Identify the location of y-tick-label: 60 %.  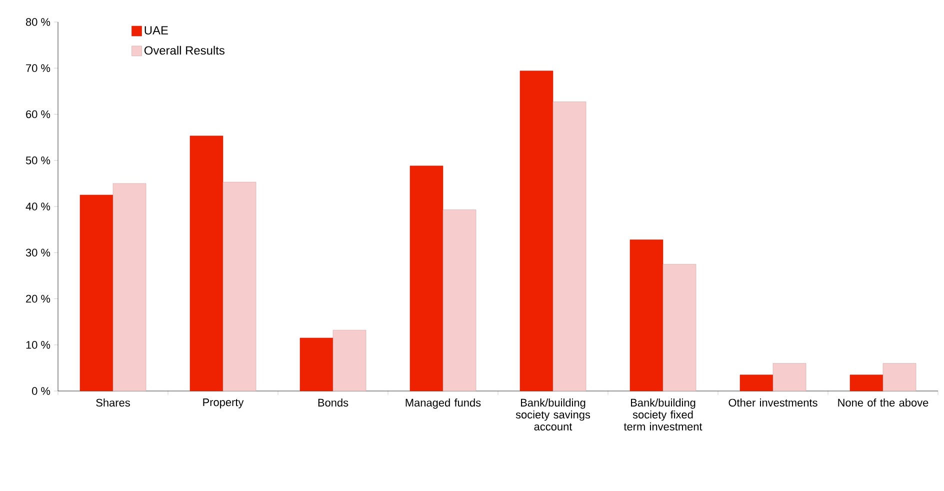
(38, 114).